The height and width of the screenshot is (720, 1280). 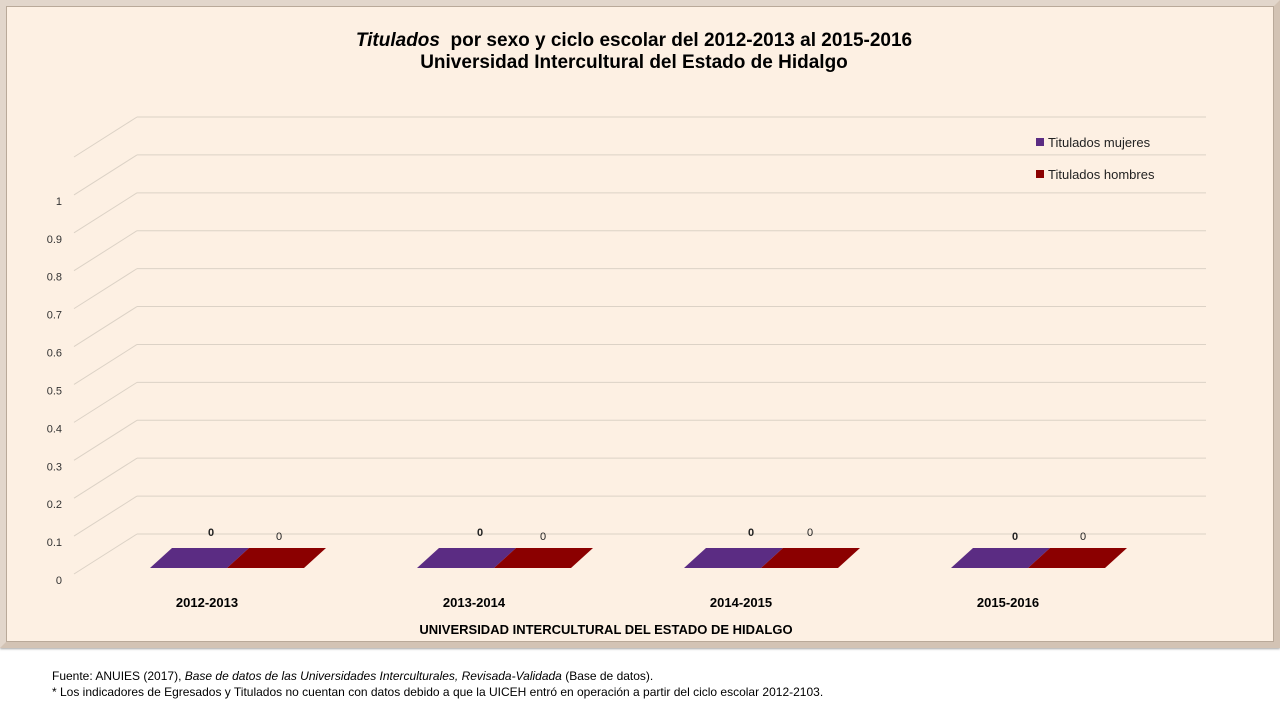 I want to click on x-tick-label: 2014-2015, so click(x=741, y=602).